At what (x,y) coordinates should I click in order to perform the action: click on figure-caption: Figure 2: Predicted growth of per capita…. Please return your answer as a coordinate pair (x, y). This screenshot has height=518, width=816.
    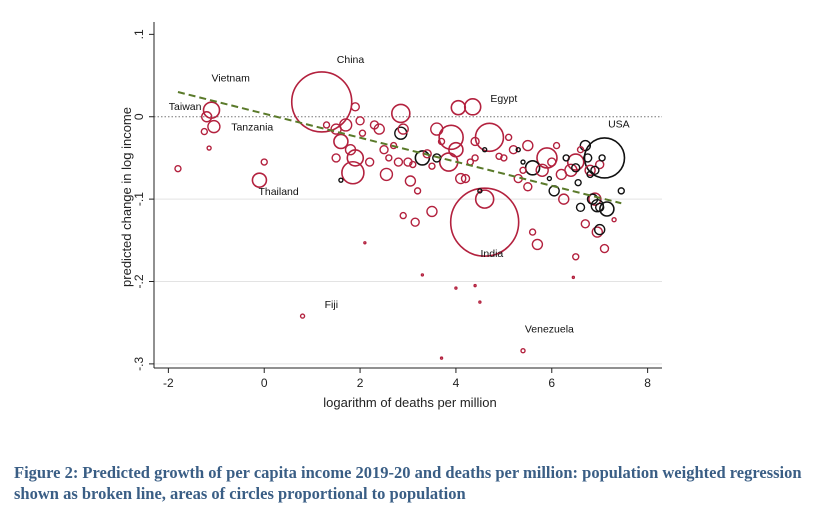
    Looking at the image, I should click on (408, 483).